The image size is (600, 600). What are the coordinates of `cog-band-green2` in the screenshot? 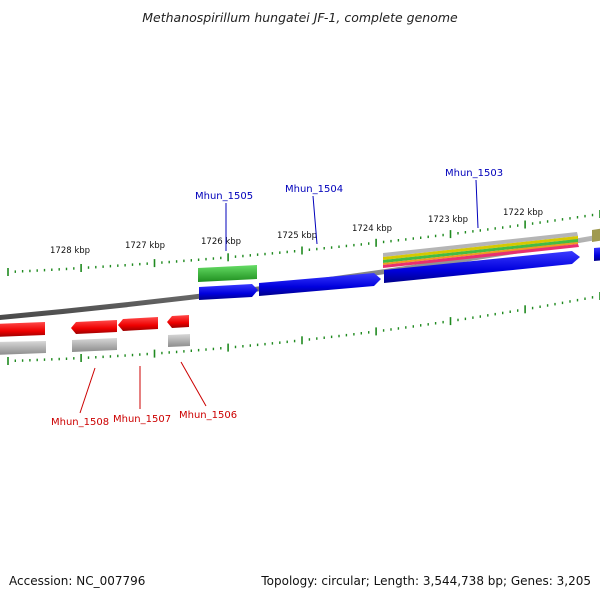 It's located at (480, 251).